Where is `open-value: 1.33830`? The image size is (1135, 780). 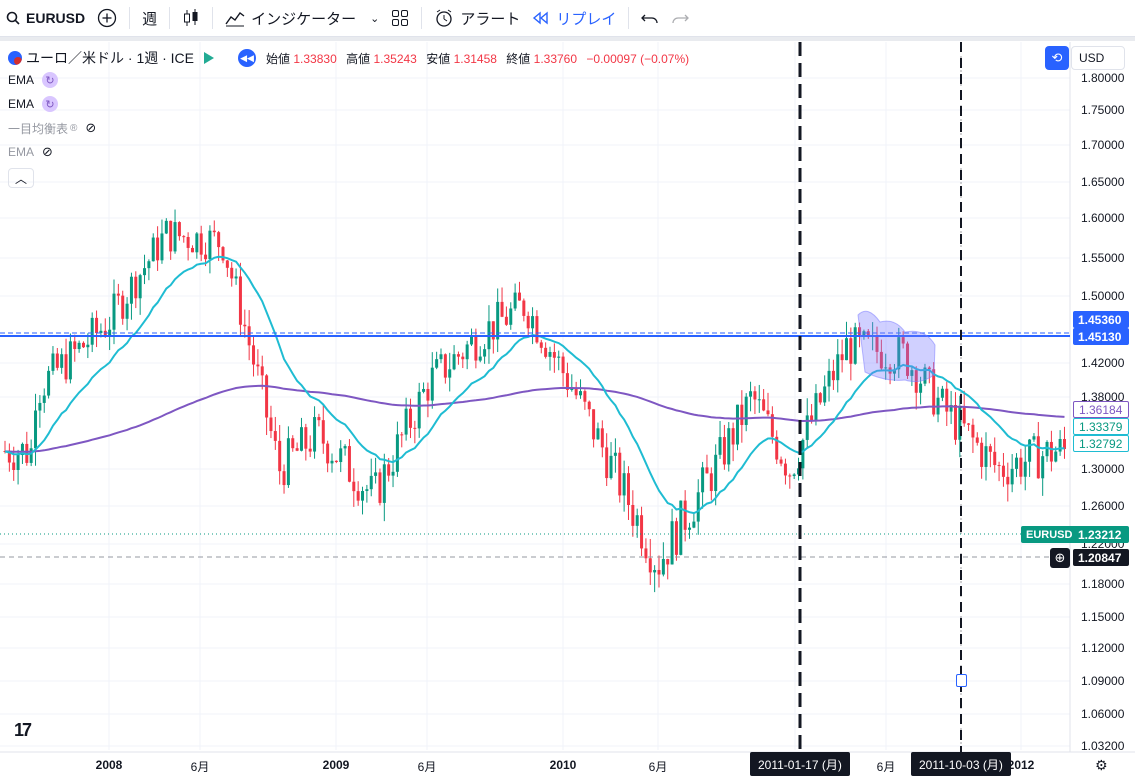 open-value: 1.33830 is located at coordinates (315, 58).